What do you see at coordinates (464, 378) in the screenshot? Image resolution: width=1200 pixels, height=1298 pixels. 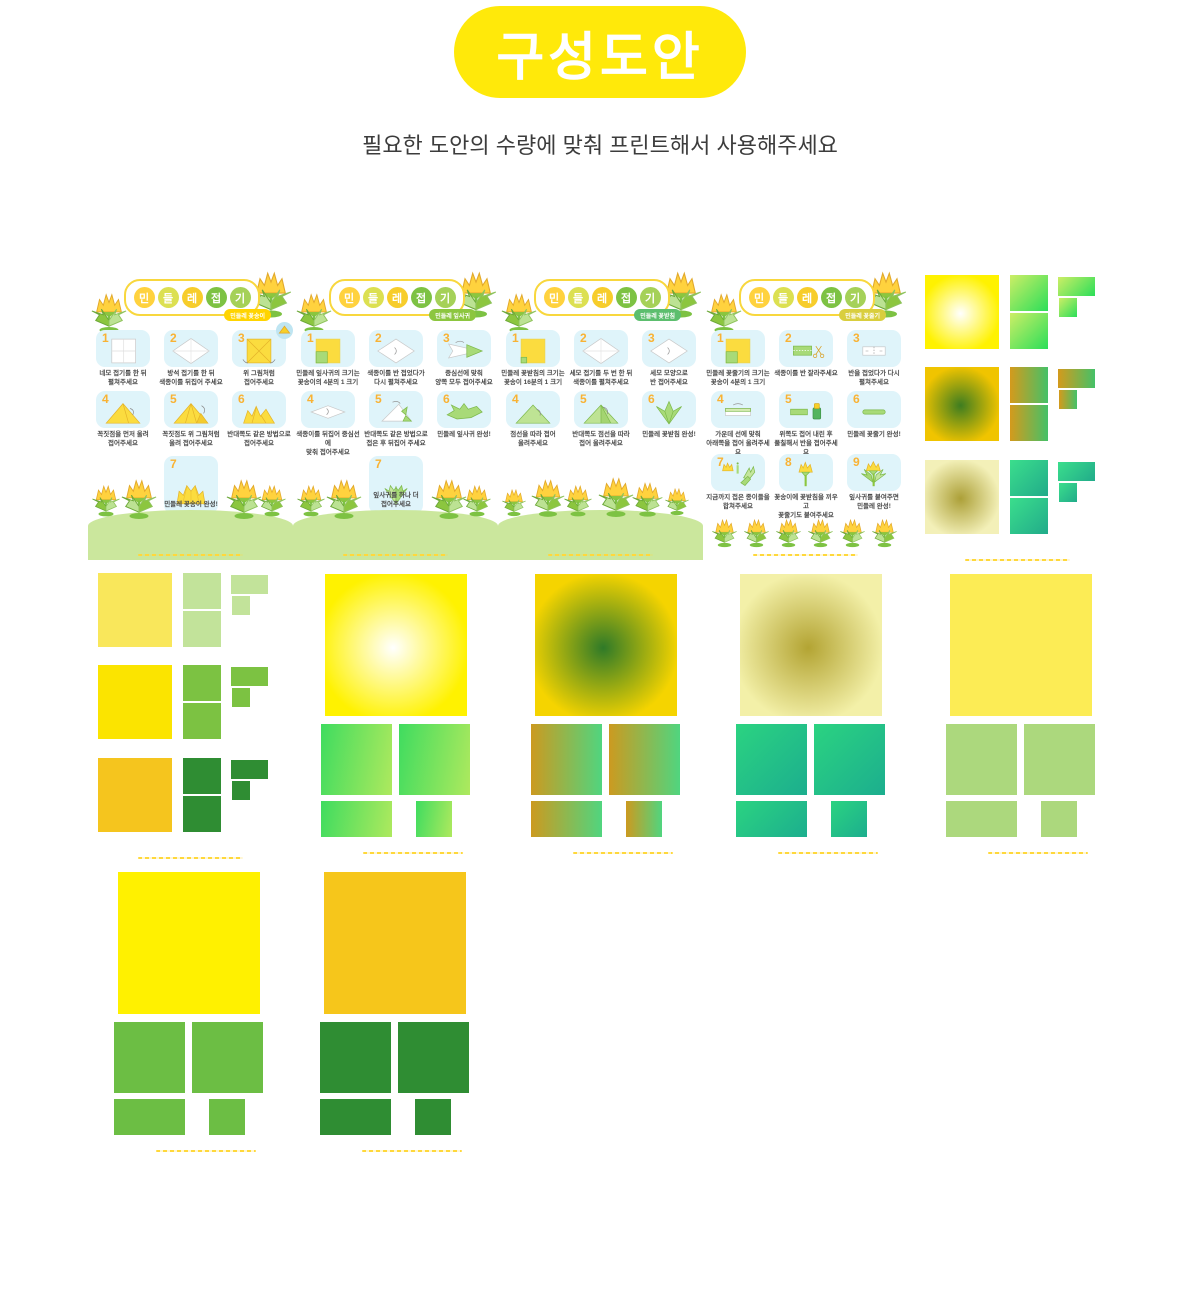 I see `step-caption: 중심선에 맞춰 양쪽 모두 접어주세요` at bounding box center [464, 378].